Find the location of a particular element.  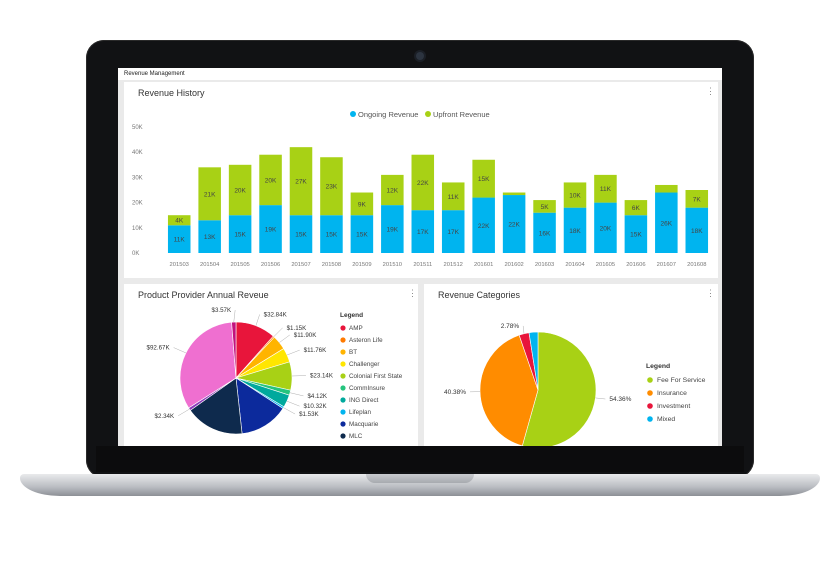

legend-item: Lifeplan is located at coordinates (360, 412).